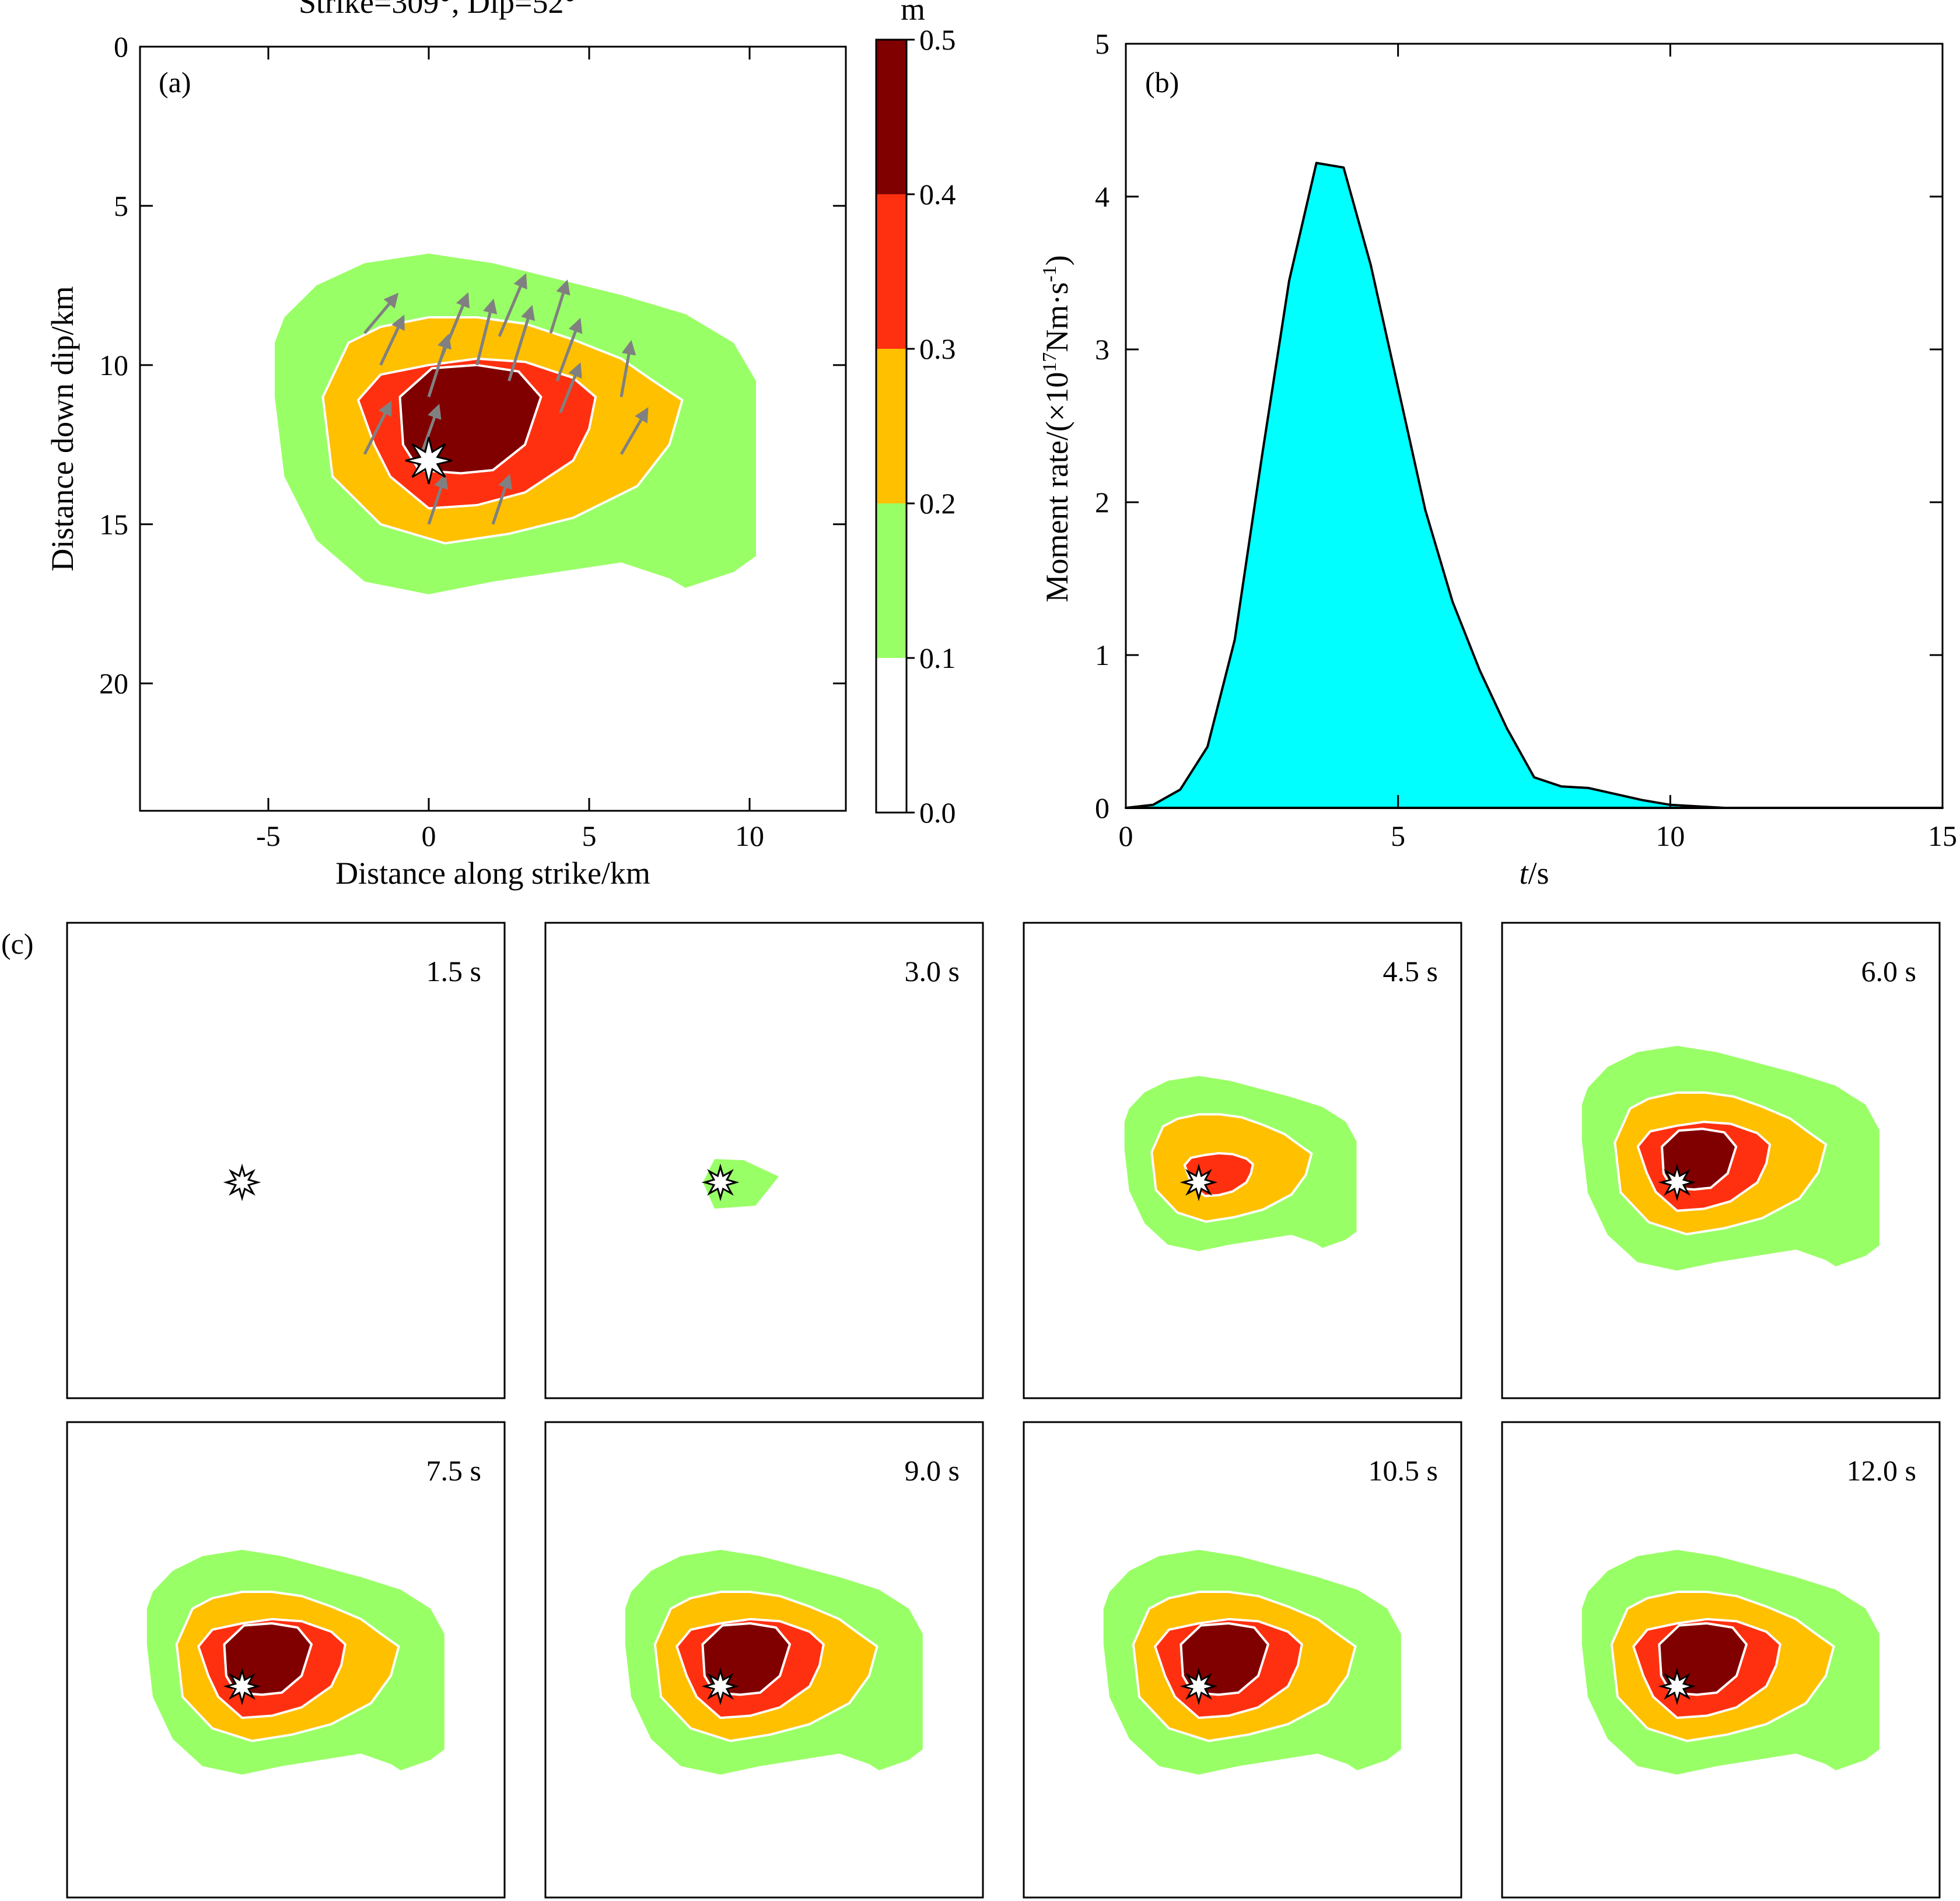  Describe the element at coordinates (268, 836) in the screenshot. I see `x-tick-label: -5` at that location.